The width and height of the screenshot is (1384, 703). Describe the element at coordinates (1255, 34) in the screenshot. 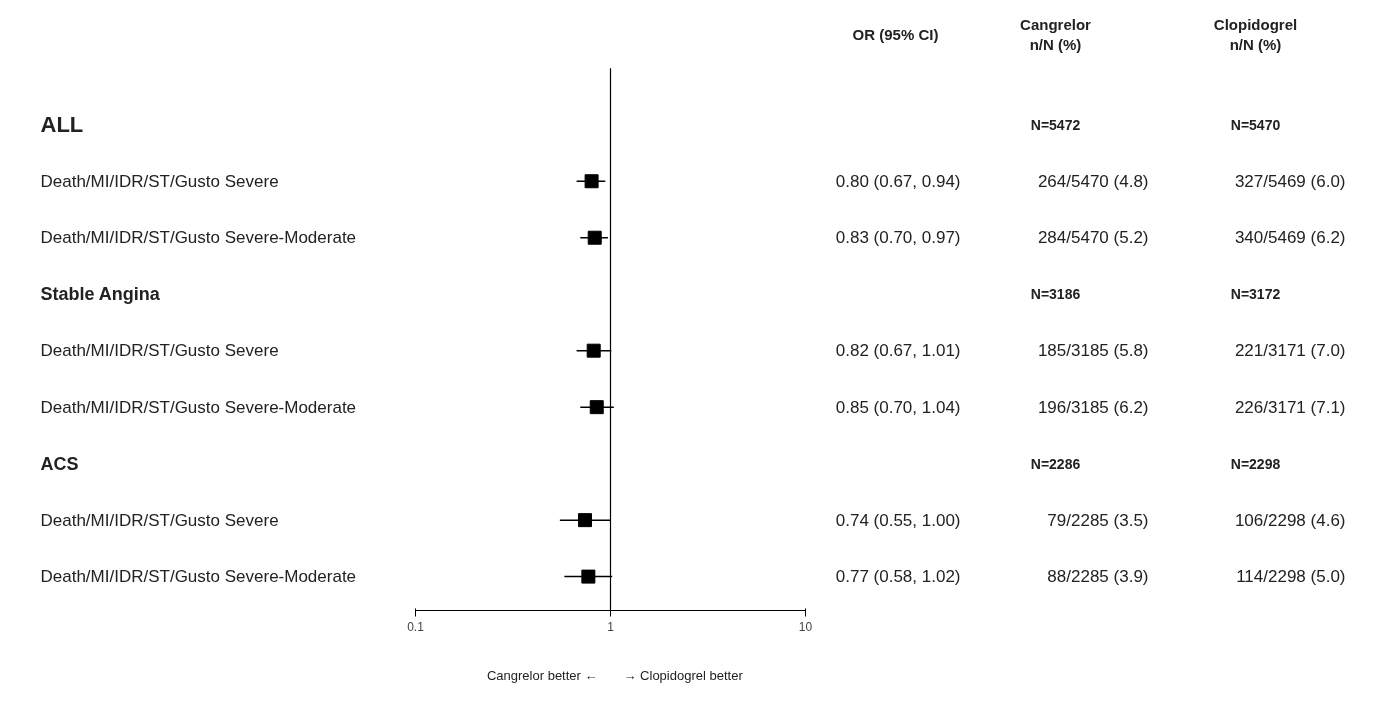

I see `text: Clopidogrel n/N (%)` at that location.